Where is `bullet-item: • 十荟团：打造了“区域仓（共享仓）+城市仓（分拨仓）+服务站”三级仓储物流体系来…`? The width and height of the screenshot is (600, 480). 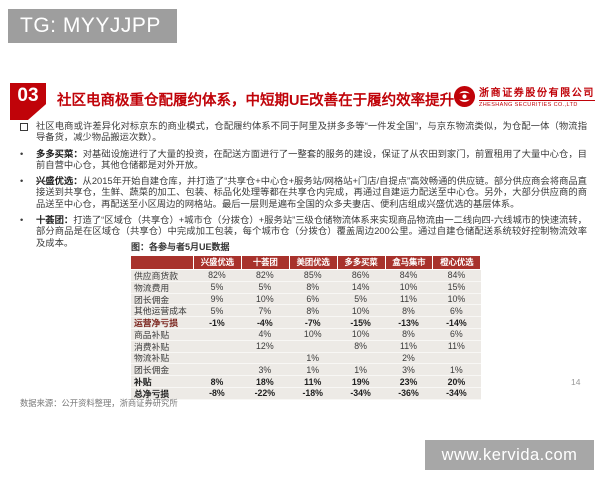 bullet-item: • 十荟团：打造了“区域仓（共享仓）+城市仓（分拨仓）+服务站”三级仓储物流体系来… is located at coordinates (303, 232).